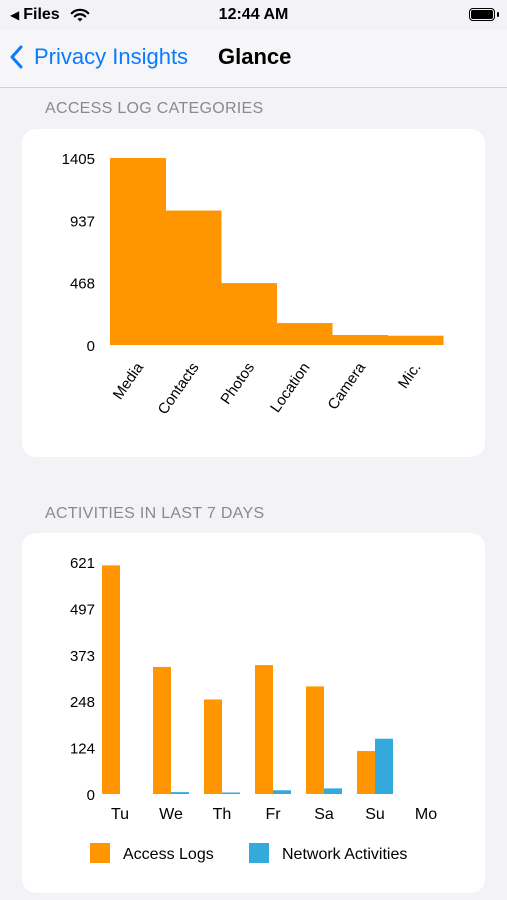 The image size is (507, 900). I want to click on bar-access-logs-su, so click(366, 772).